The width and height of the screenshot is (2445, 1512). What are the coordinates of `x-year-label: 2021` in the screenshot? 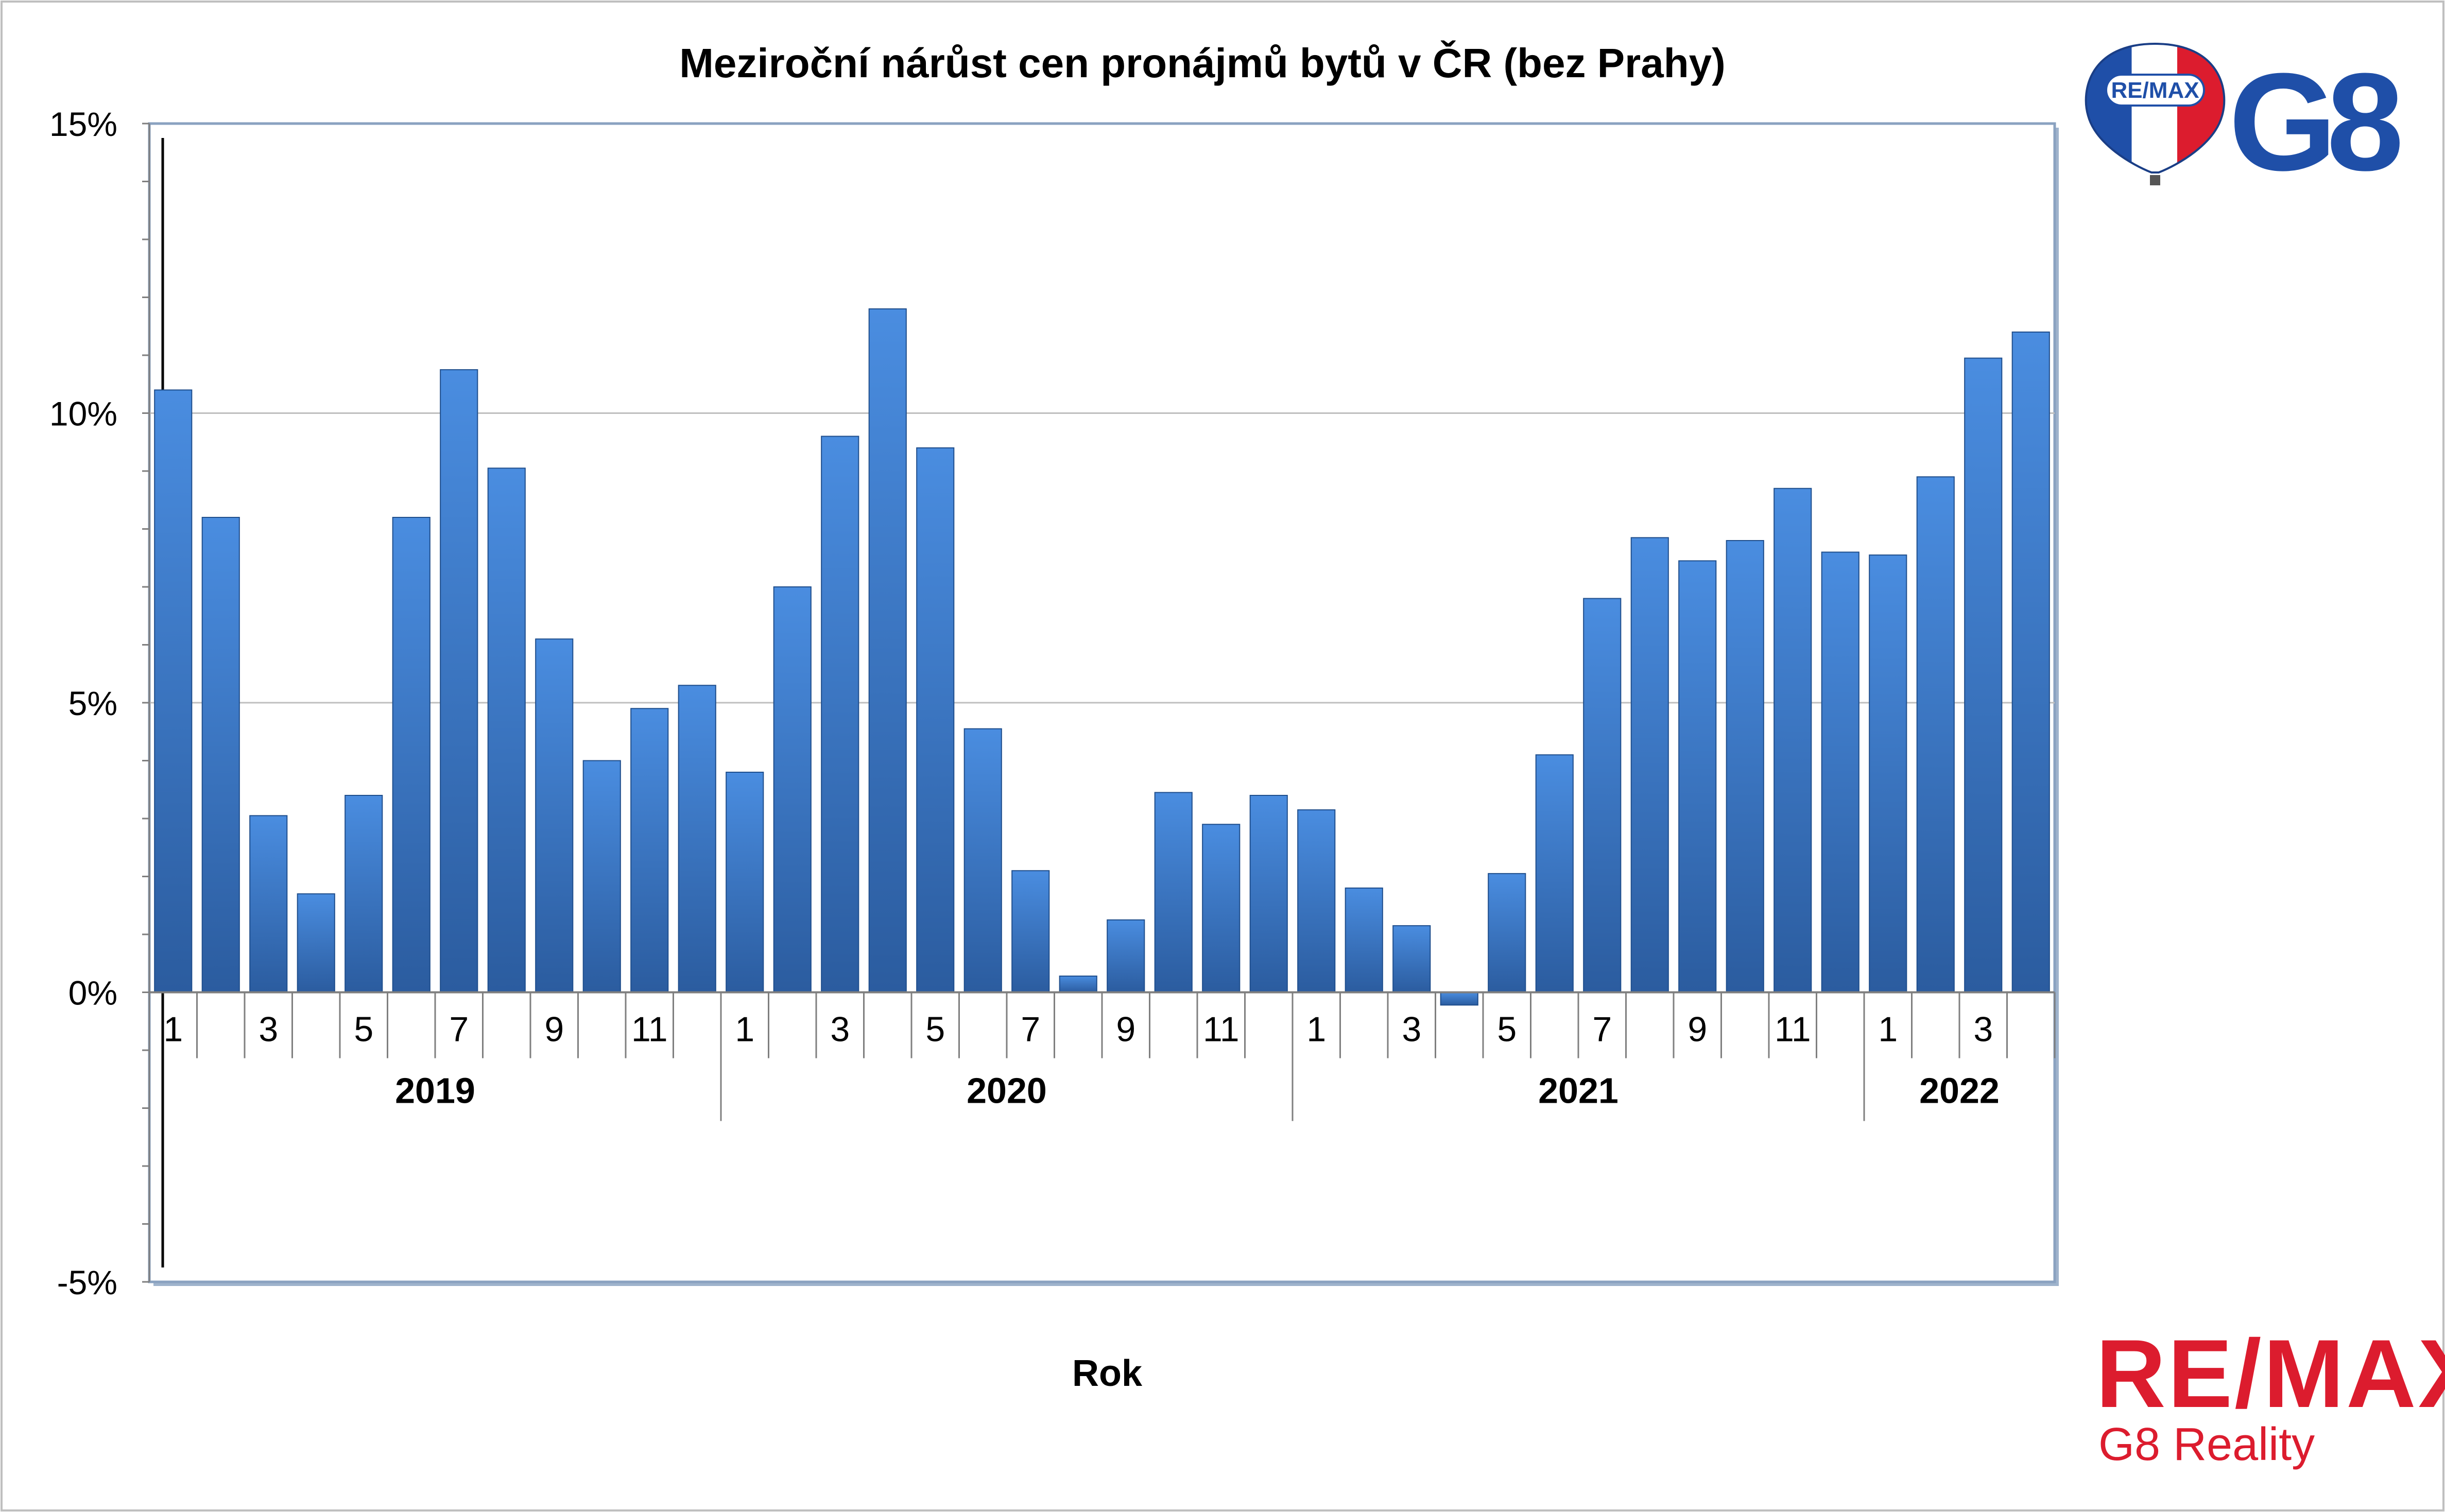 It's located at (1578, 1091).